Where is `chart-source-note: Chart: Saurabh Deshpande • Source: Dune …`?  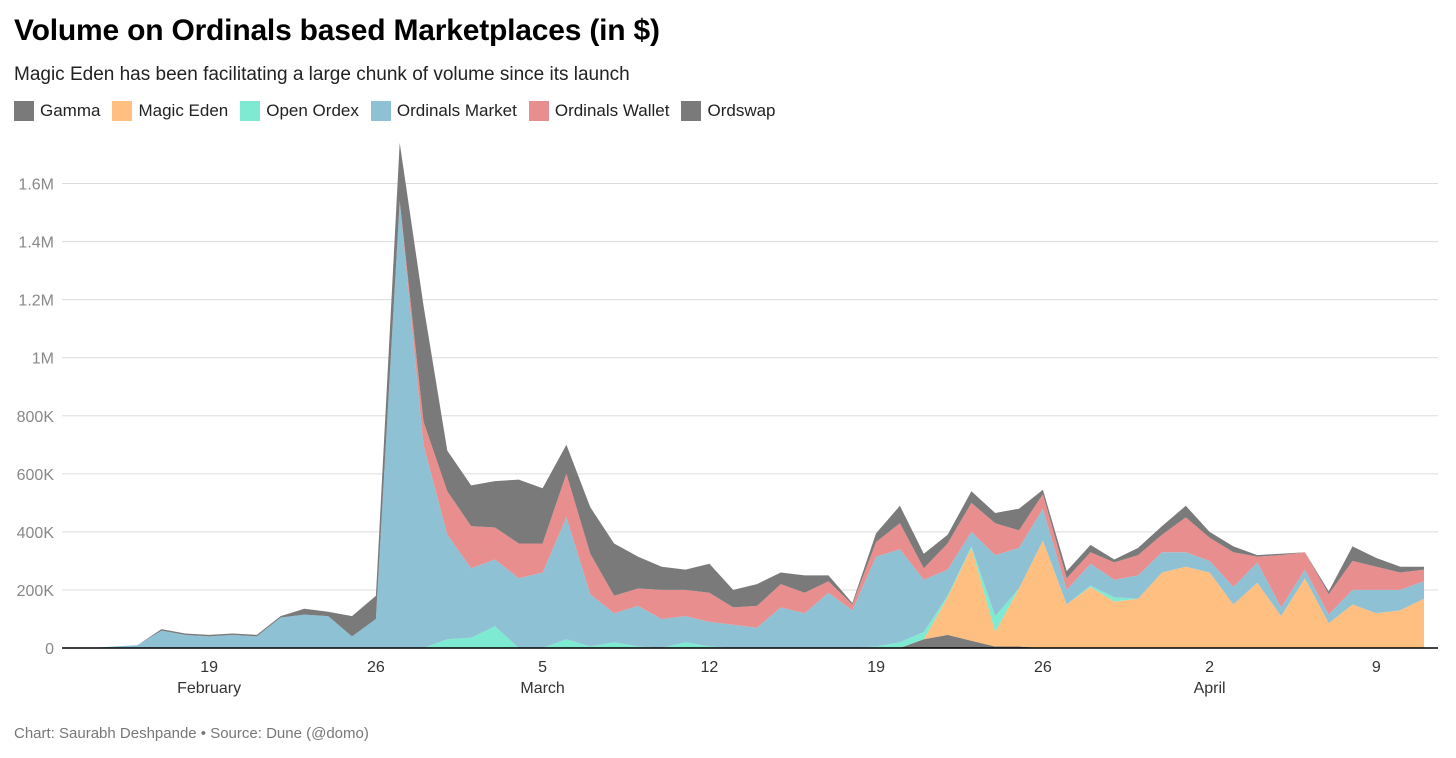 chart-source-note: Chart: Saurabh Deshpande • Source: Dune … is located at coordinates (191, 733).